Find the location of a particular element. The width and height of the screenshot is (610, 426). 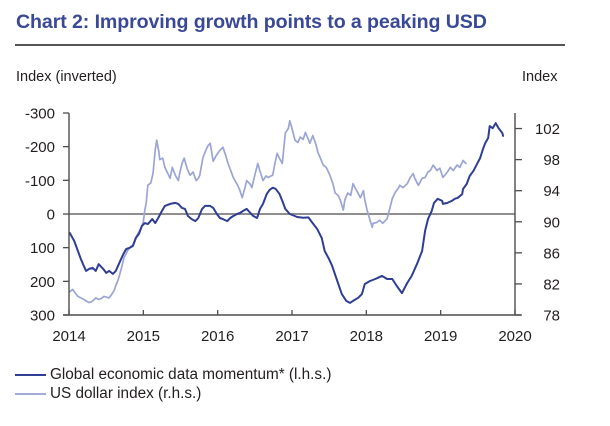

x-axis-tick-label: 2017 is located at coordinates (291, 336).